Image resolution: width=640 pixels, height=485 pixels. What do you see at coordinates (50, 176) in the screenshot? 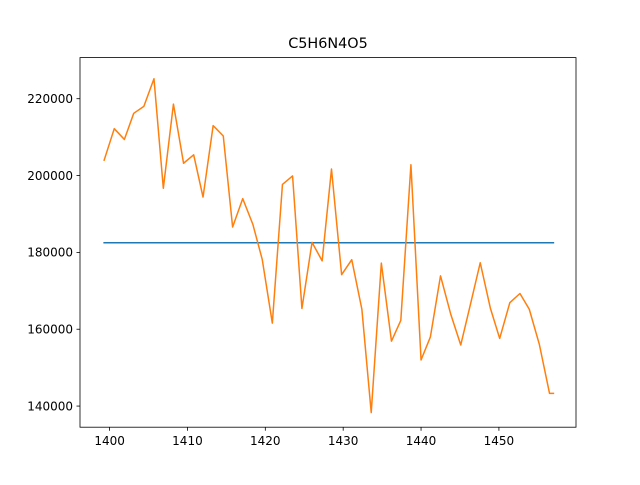
I see `y-tick-label: 200000` at bounding box center [50, 176].